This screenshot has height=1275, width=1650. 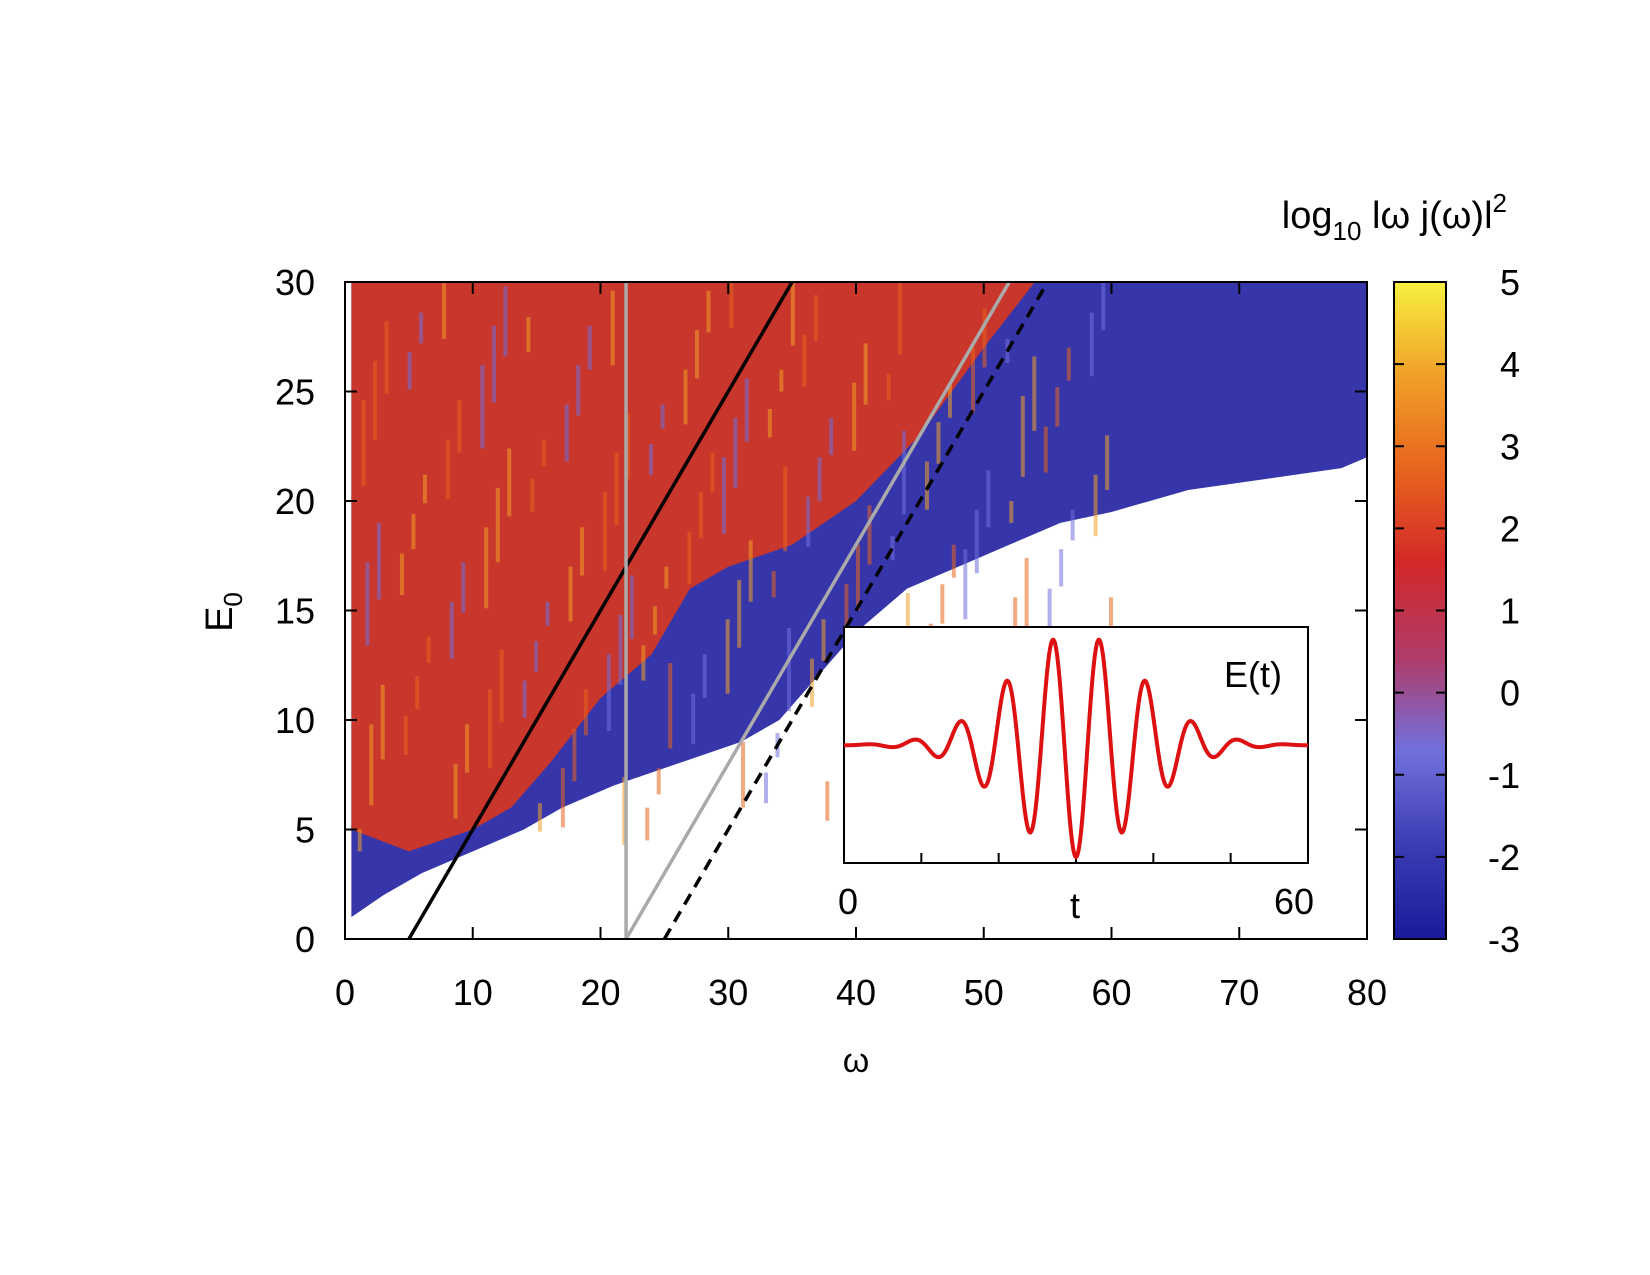 What do you see at coordinates (1504, 939) in the screenshot?
I see `colorbar-tick-label: -3` at bounding box center [1504, 939].